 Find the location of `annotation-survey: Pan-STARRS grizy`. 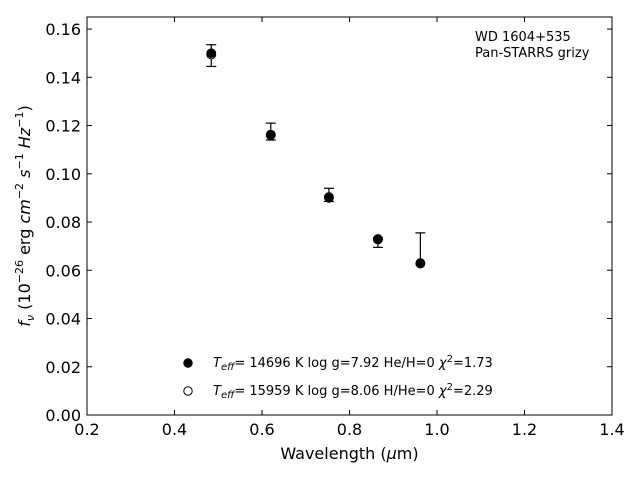

annotation-survey: Pan-STARRS grizy is located at coordinates (532, 53).